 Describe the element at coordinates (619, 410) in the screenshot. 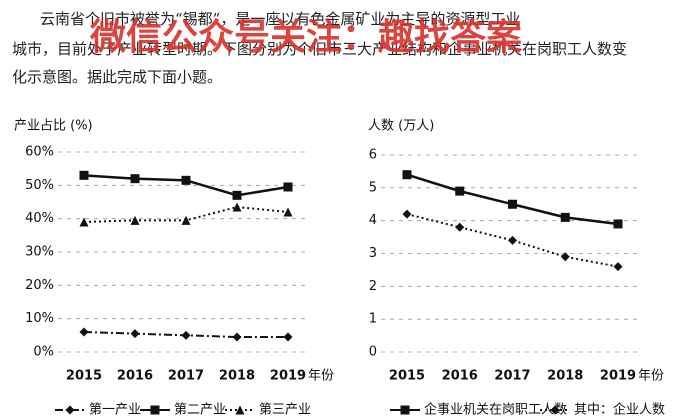

I see `legend-label: 其中：企业人数` at that location.